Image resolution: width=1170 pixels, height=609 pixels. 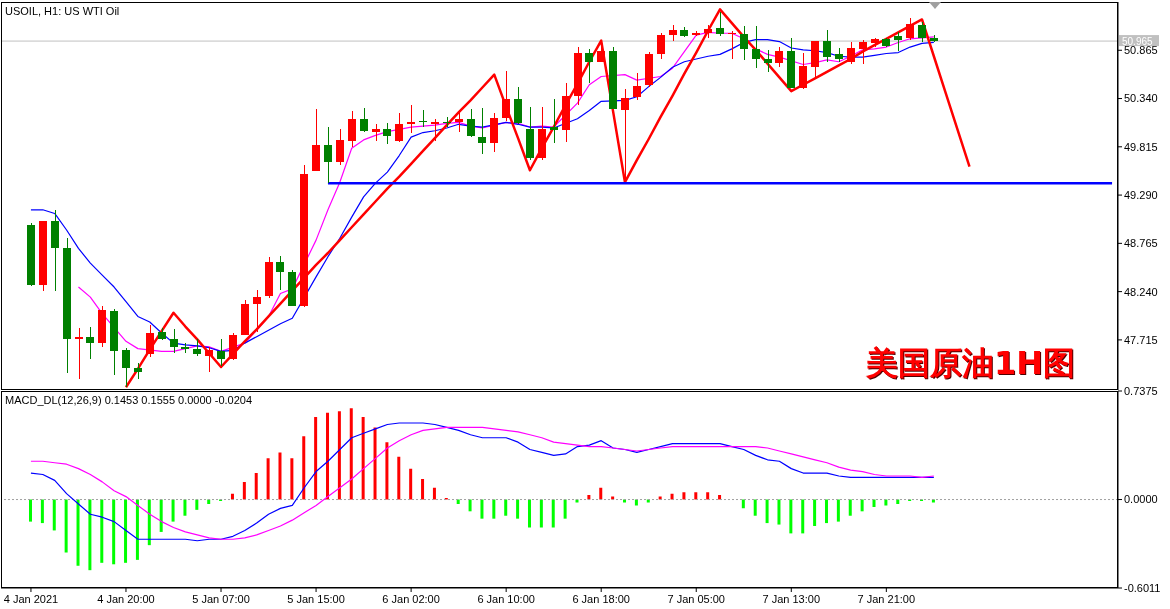 I want to click on y-tick-label: 0.7375, so click(x=1141, y=390).